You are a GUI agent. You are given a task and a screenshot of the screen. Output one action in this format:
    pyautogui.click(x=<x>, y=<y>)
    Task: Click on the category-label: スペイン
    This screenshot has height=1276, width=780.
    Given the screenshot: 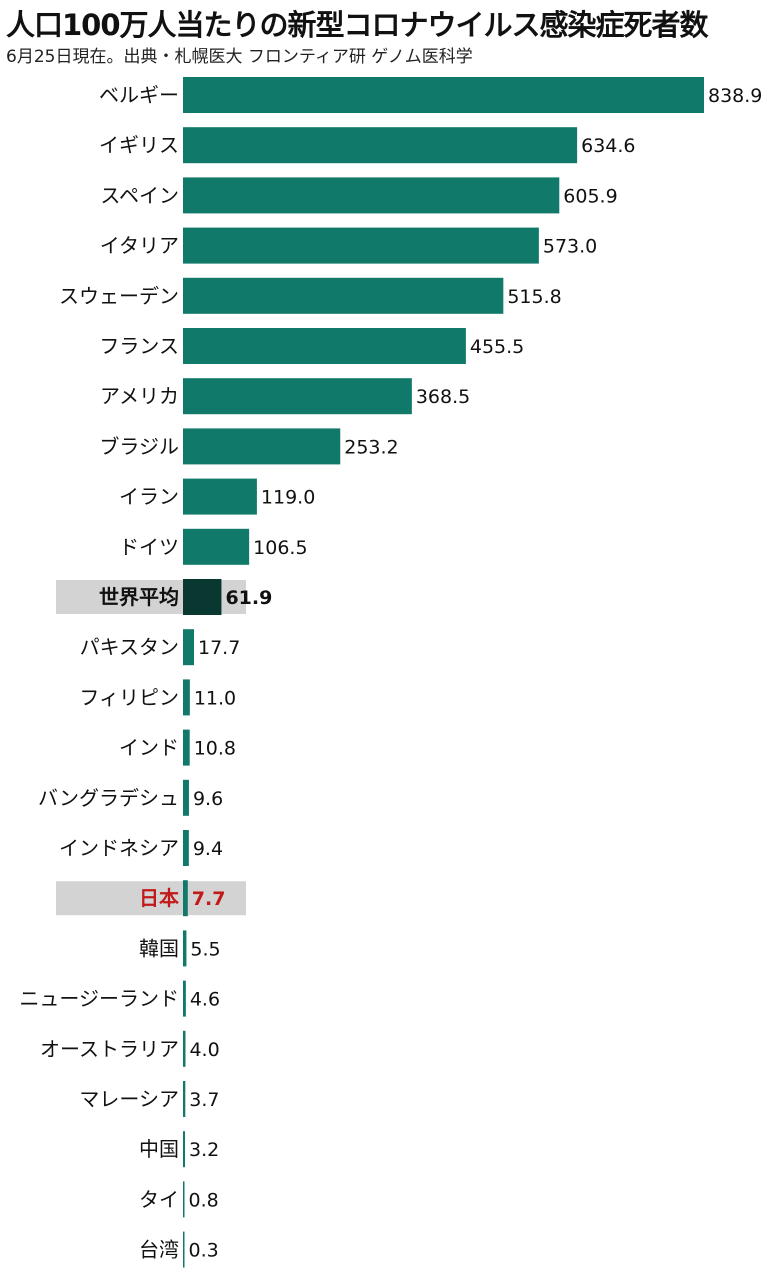 What is the action you would take?
    pyautogui.click(x=139, y=195)
    